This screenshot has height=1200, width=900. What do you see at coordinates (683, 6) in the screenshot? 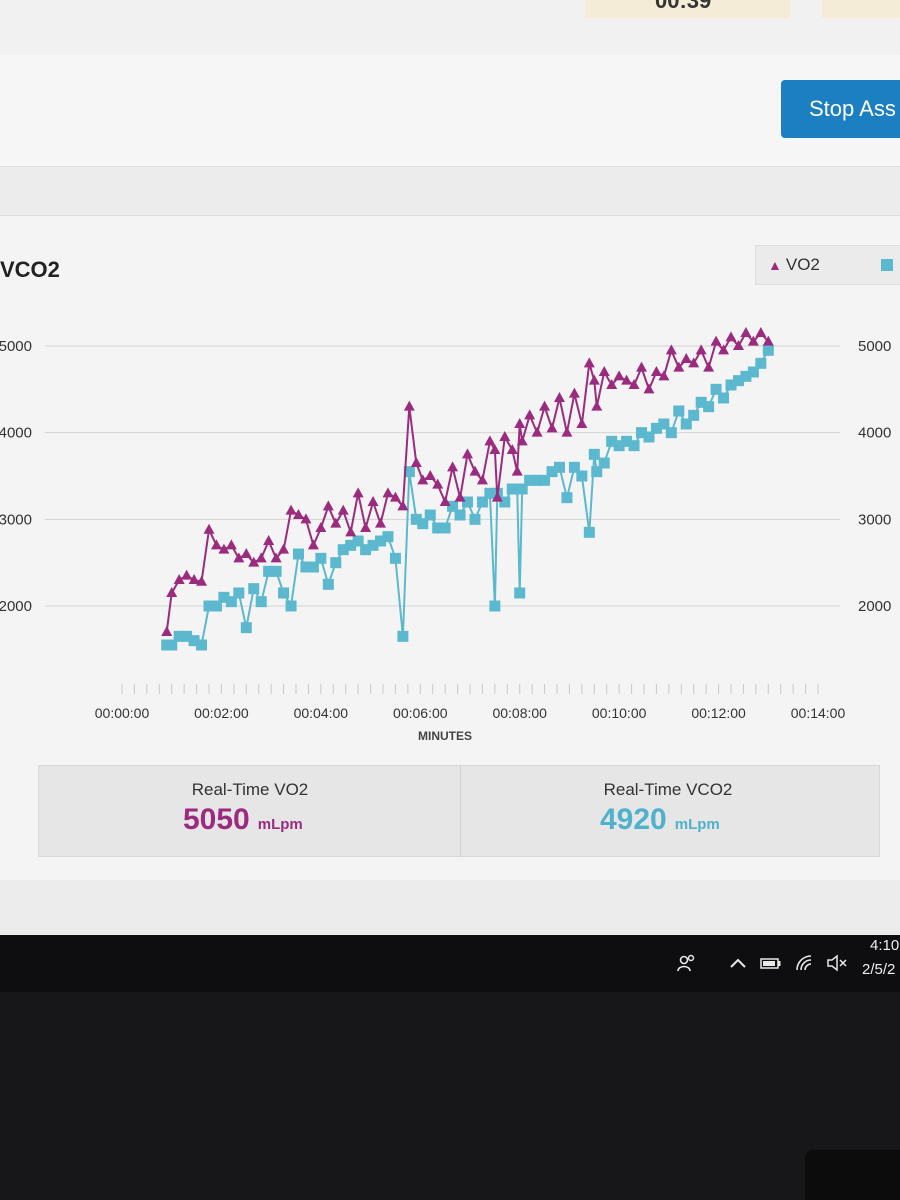
I see `timer-value: 00:39` at bounding box center [683, 6].